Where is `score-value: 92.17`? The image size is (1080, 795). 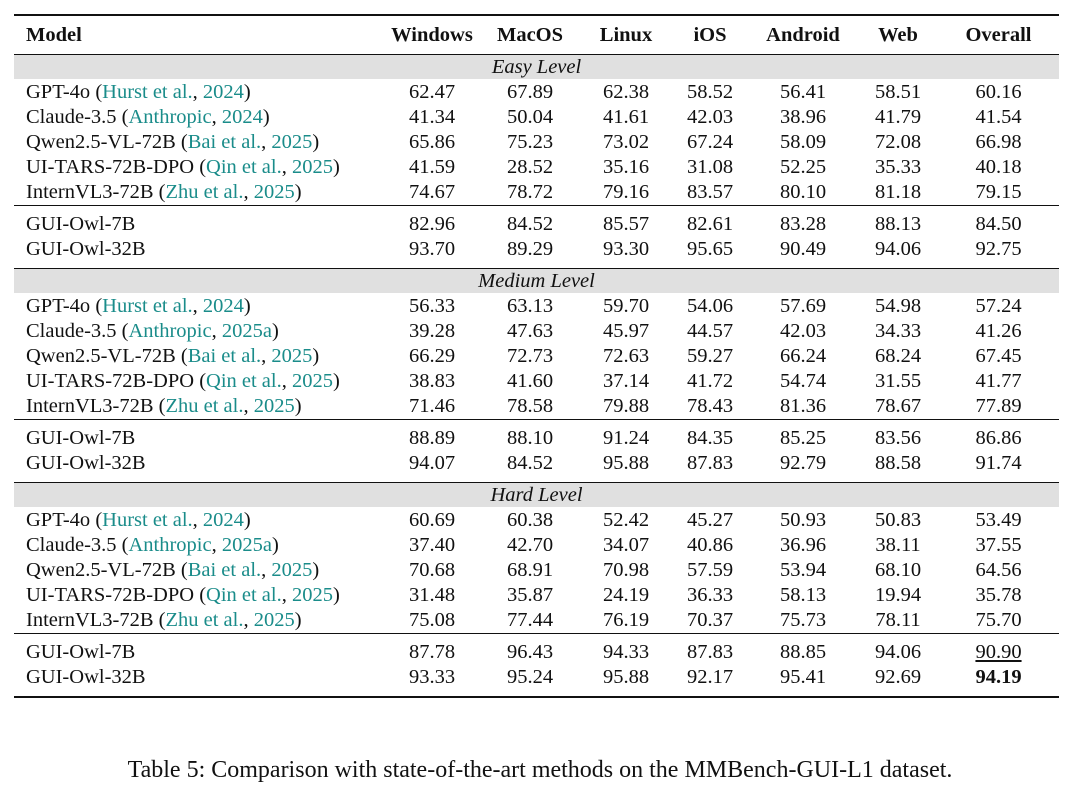 score-value: 92.17 is located at coordinates (710, 677).